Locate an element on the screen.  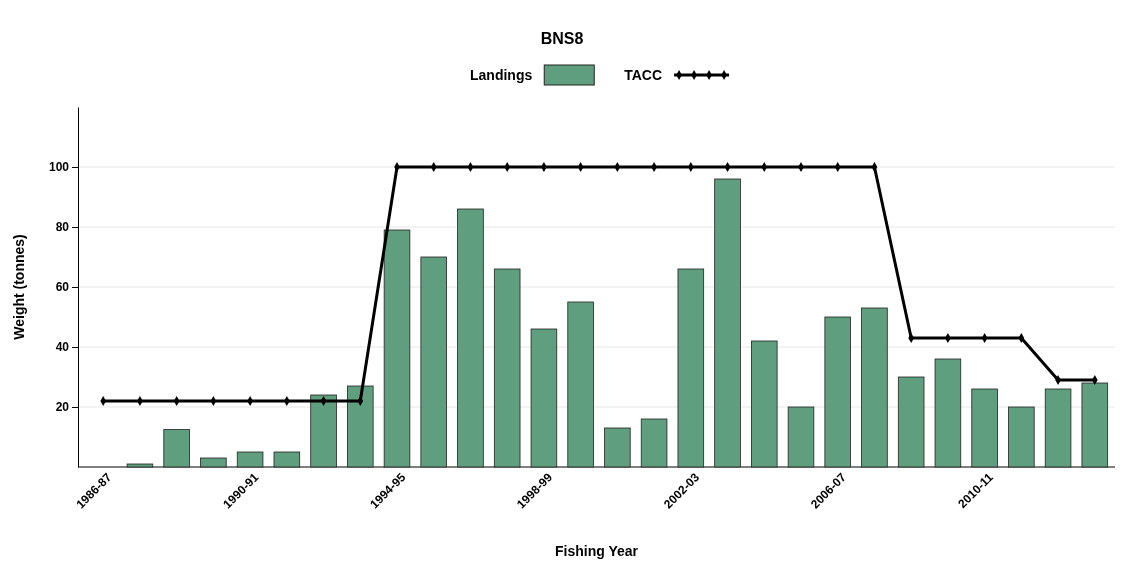
x-axis-title: Fishing Year is located at coordinates (597, 551).